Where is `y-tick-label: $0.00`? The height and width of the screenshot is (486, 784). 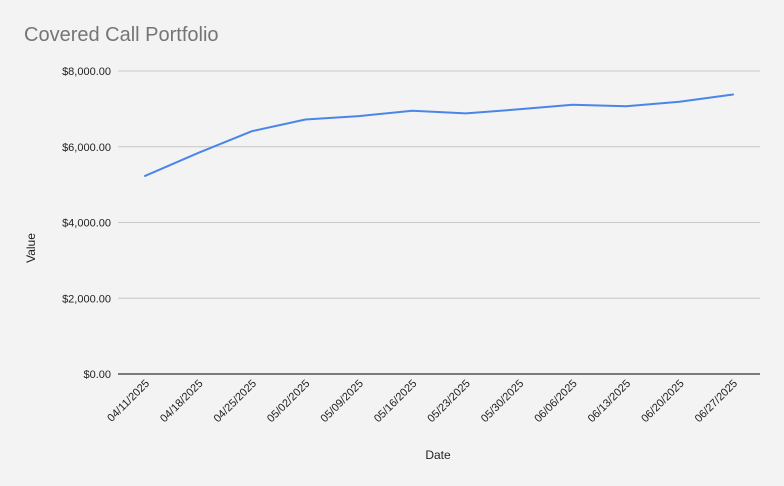 y-tick-label: $0.00 is located at coordinates (97, 375).